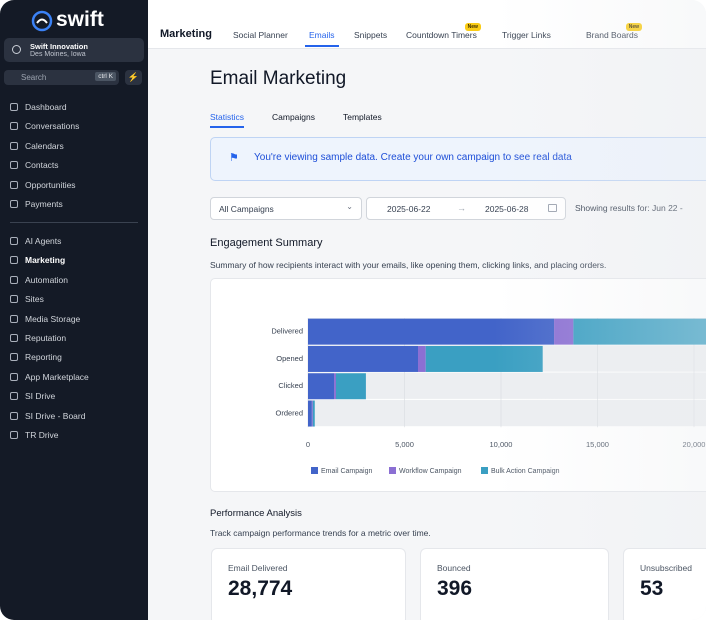 The height and width of the screenshot is (620, 706). I want to click on date-to: 2025-06-28, so click(507, 209).